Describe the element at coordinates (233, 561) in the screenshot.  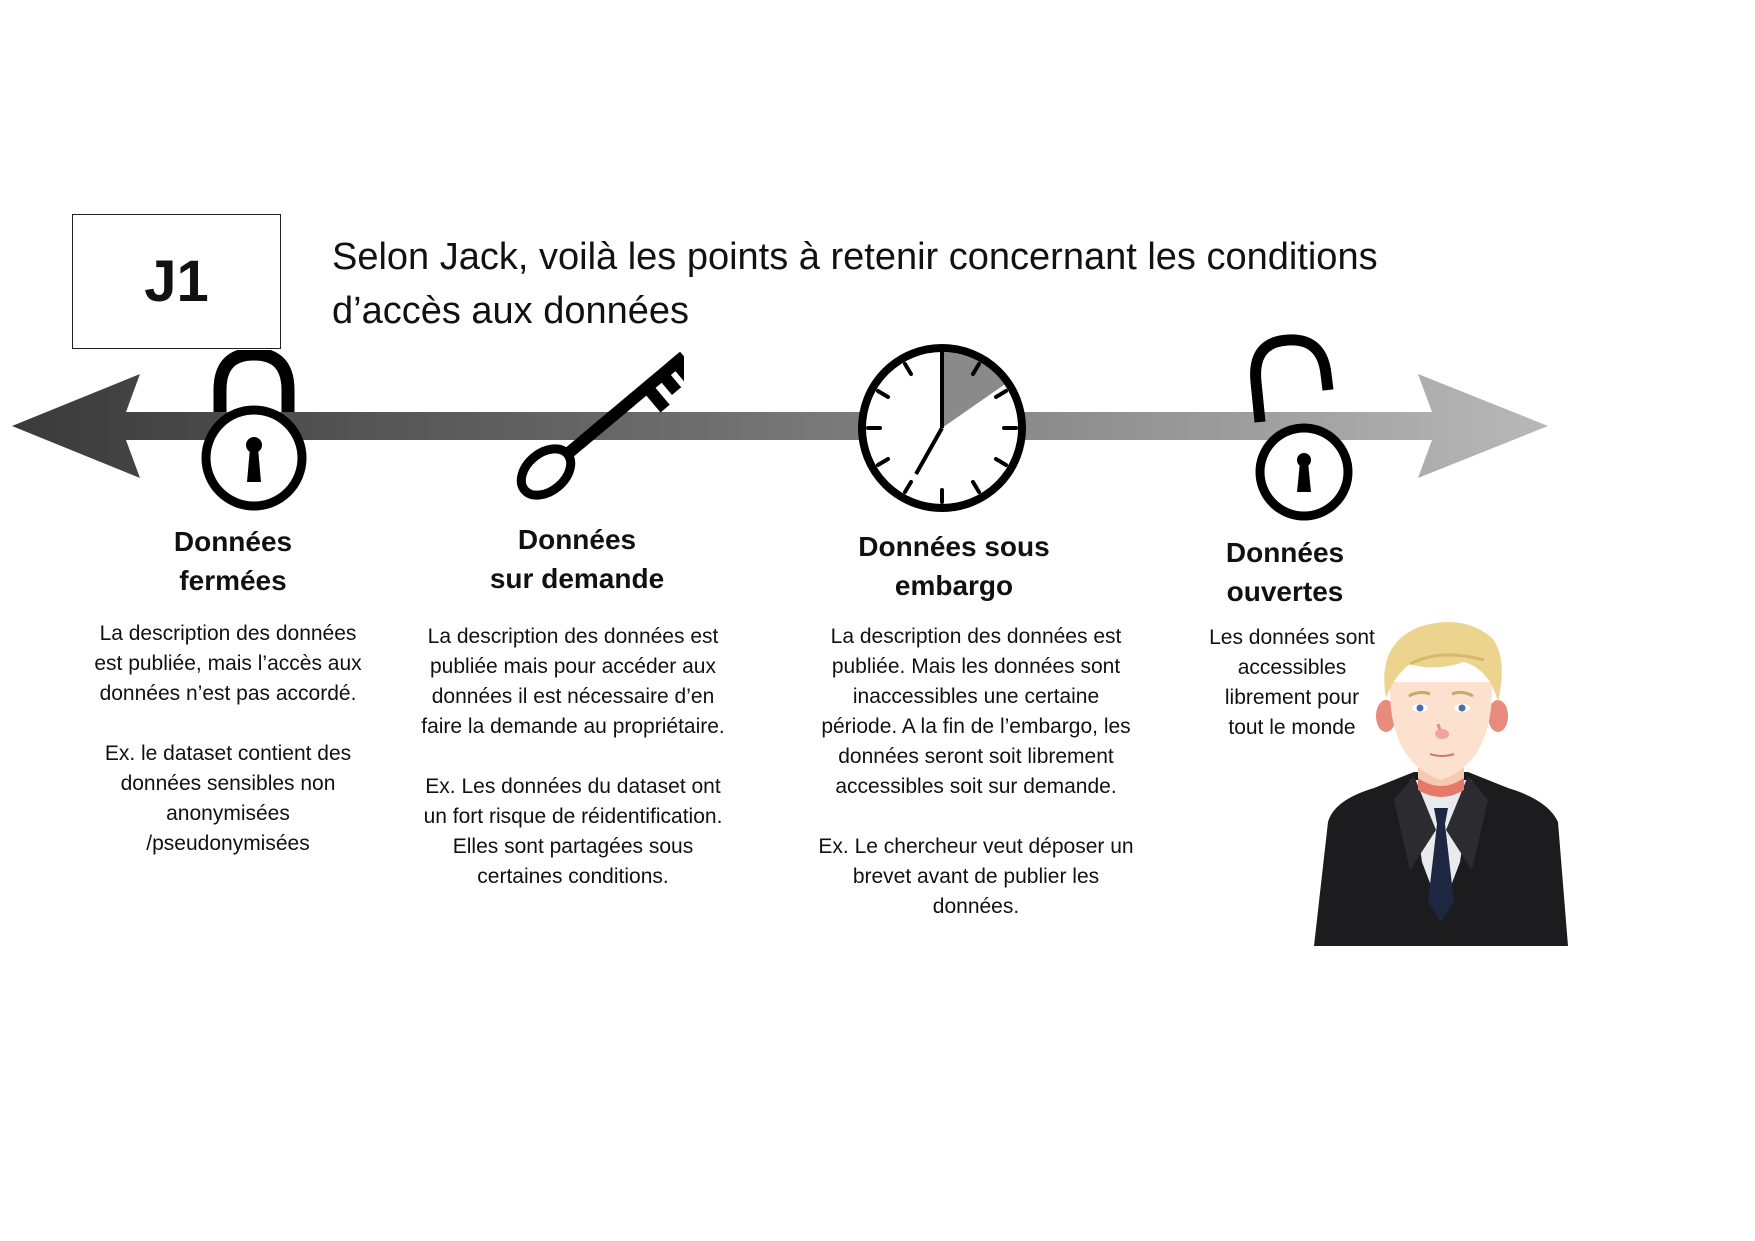
I see `category-title-closed: Données fermées` at that location.